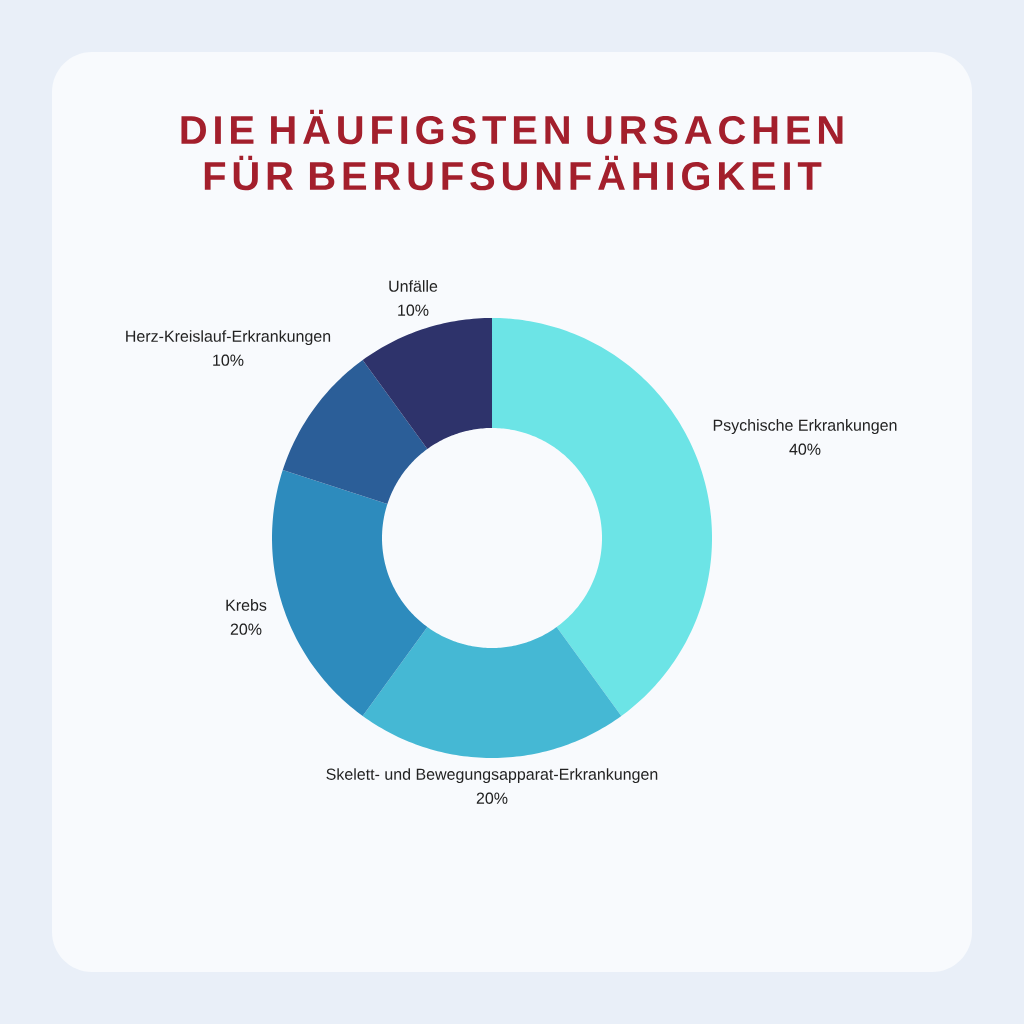 The height and width of the screenshot is (1024, 1024). Describe the element at coordinates (512, 150) in the screenshot. I see `chart-title: DIE HÄUFIGSTEN URSACHEN FÜR BERUFSUNFÄHIGKEIT` at that location.